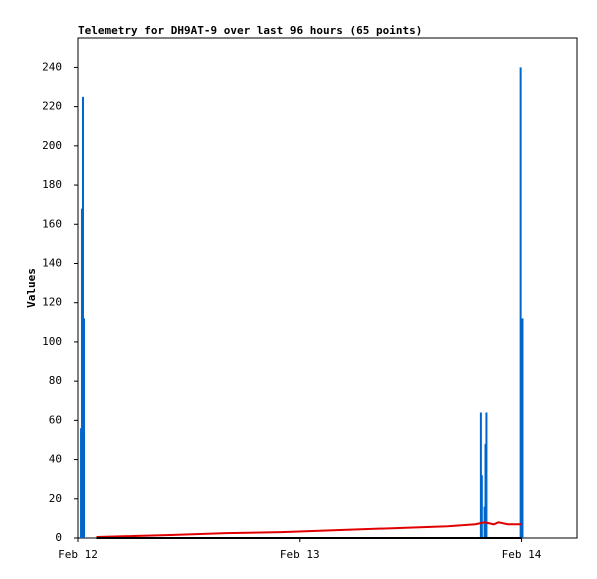  Describe the element at coordinates (52, 184) in the screenshot. I see `y-tick-label: 180` at that location.